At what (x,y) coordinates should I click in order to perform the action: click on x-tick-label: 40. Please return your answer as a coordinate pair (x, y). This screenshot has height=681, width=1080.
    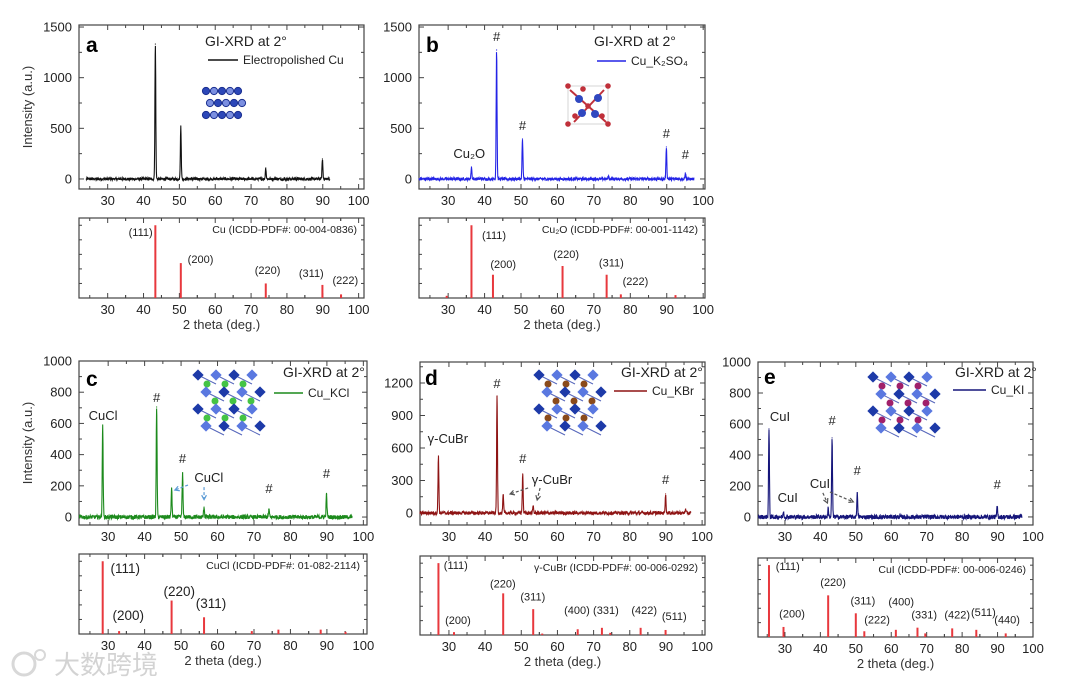
    Looking at the image, I should click on (144, 645).